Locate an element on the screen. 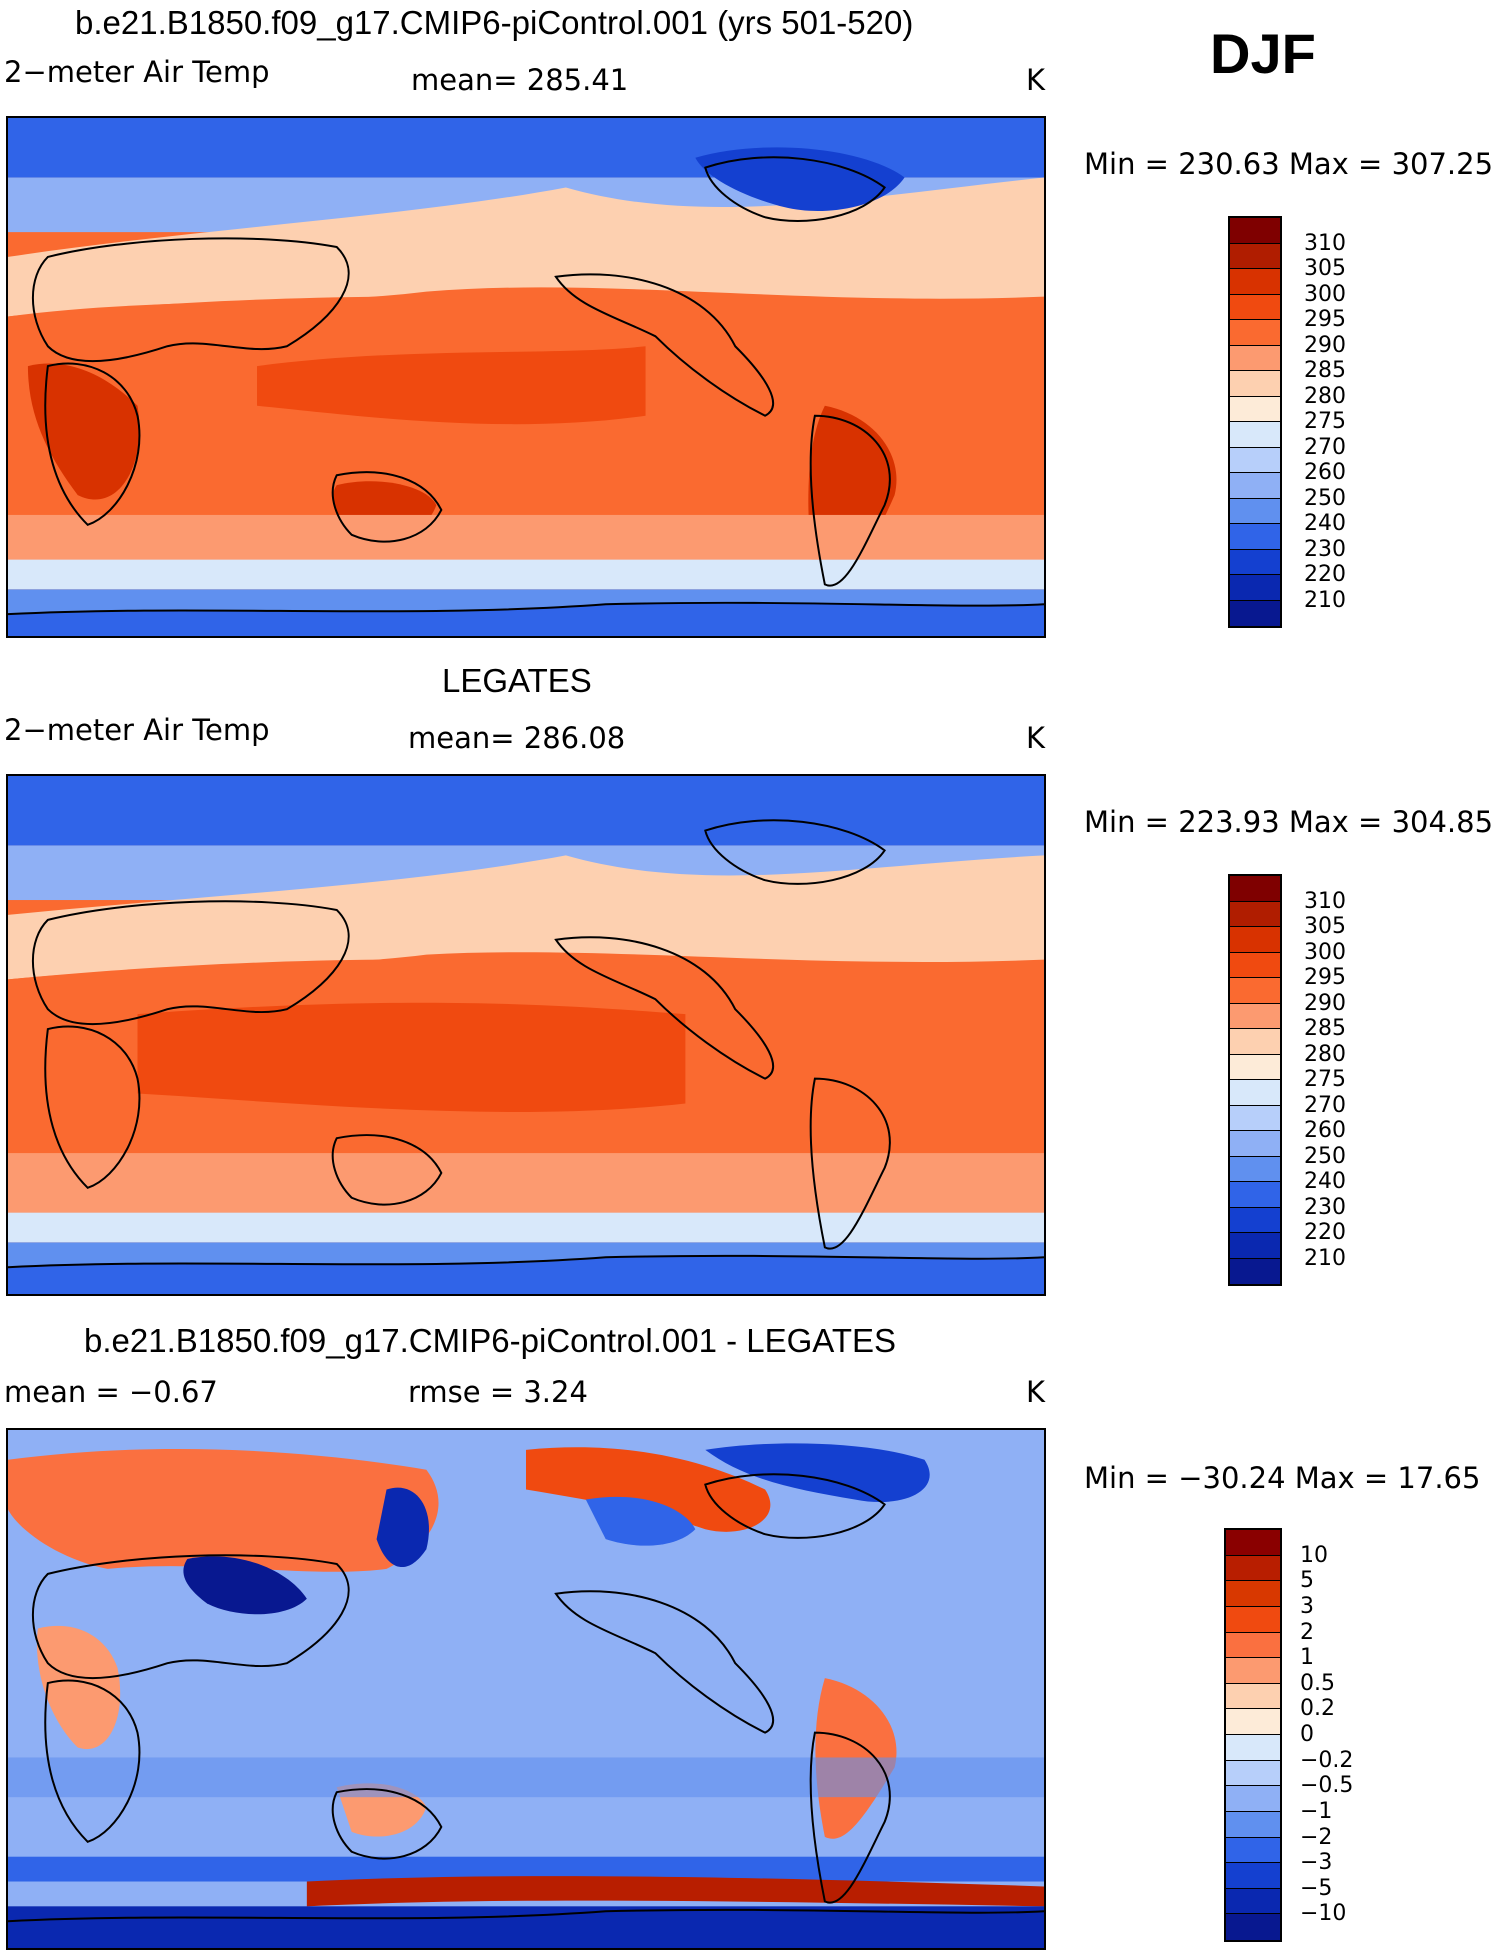 Image resolution: width=1499 pixels, height=1956 pixels. panel3-mean: mean = −0.67 is located at coordinates (111, 1392).